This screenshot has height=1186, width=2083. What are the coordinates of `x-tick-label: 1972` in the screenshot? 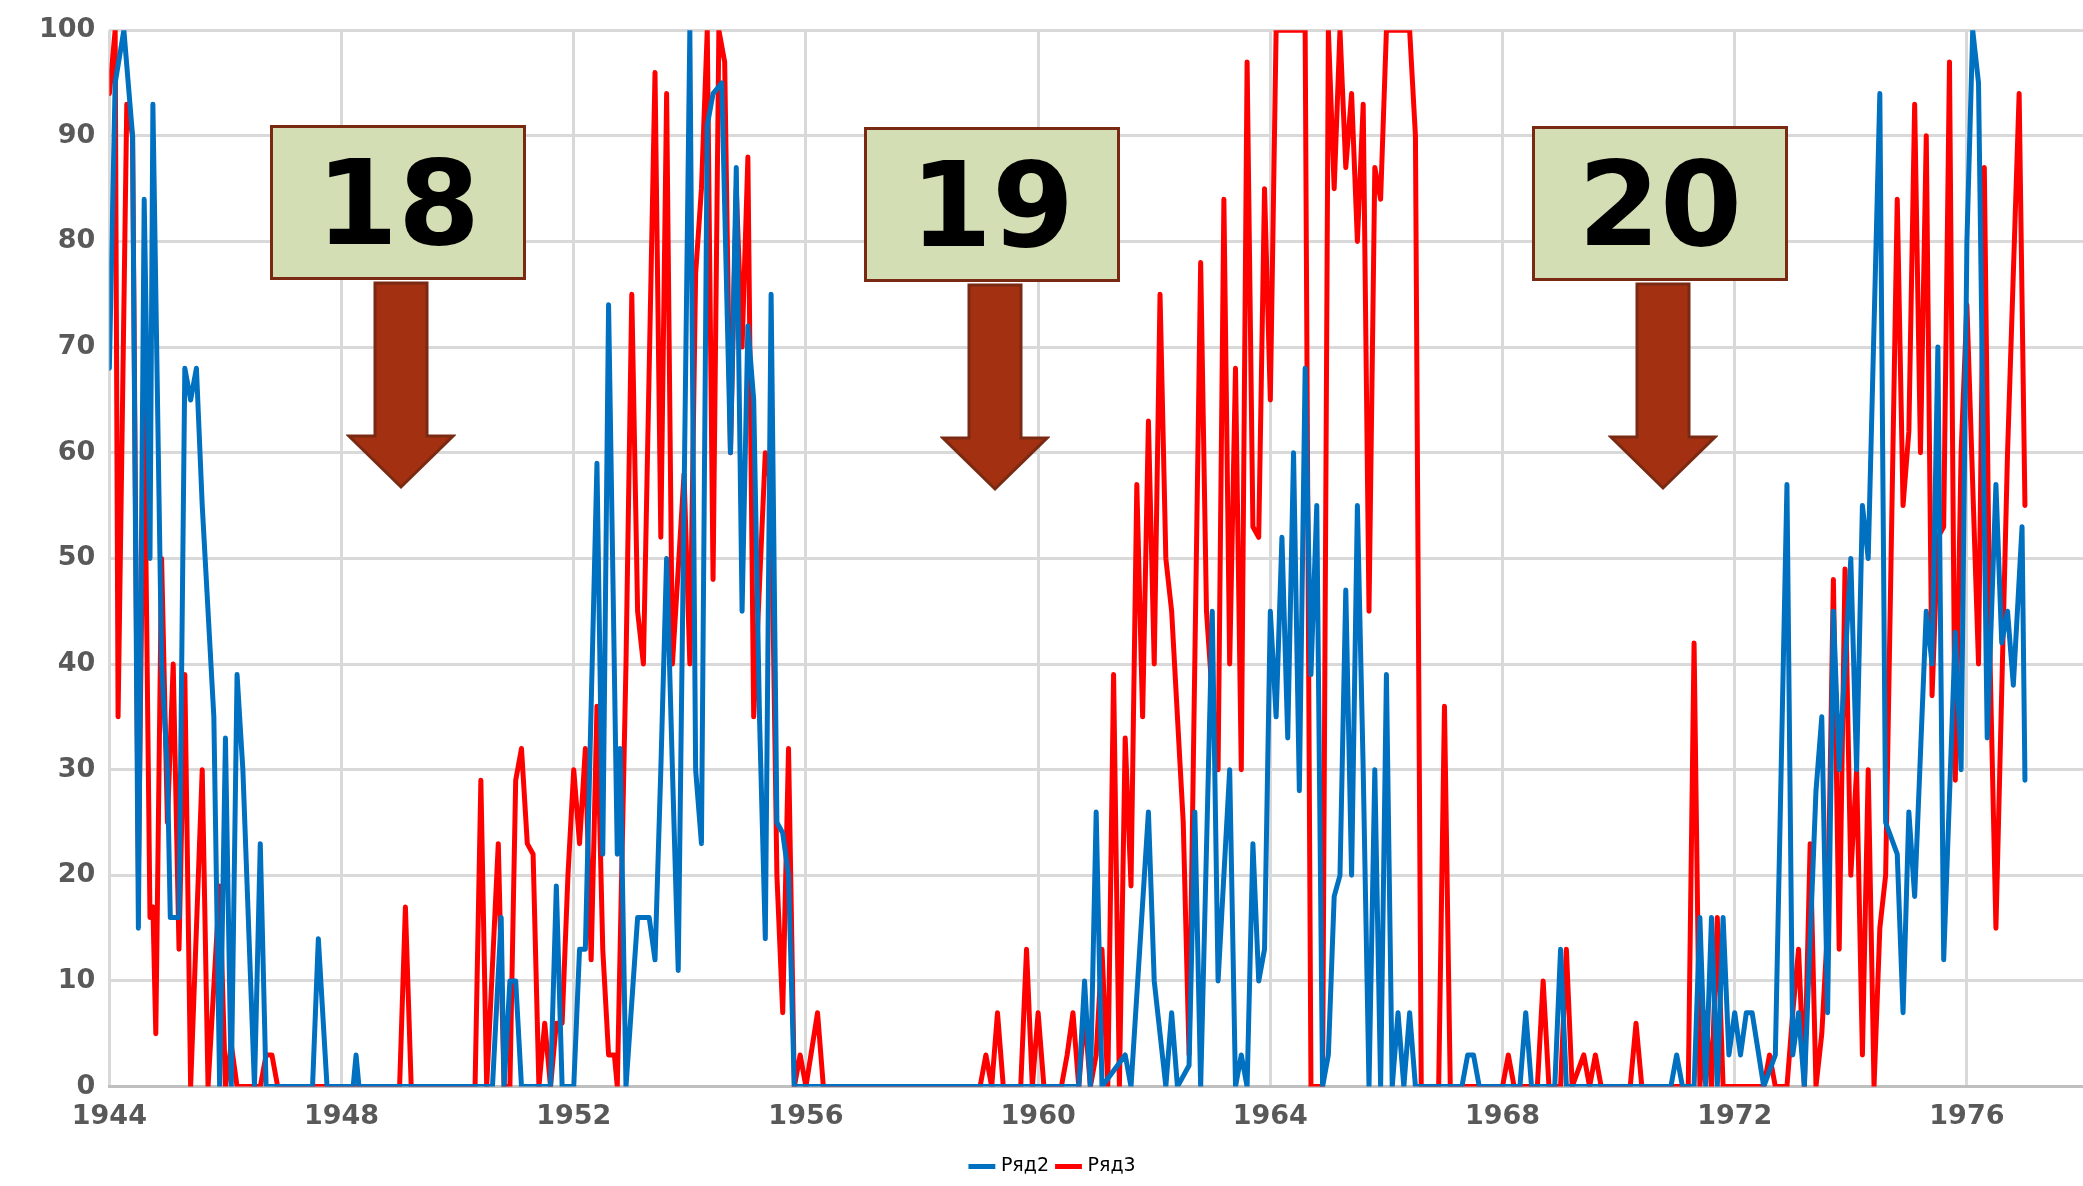 It's located at (1735, 1114).